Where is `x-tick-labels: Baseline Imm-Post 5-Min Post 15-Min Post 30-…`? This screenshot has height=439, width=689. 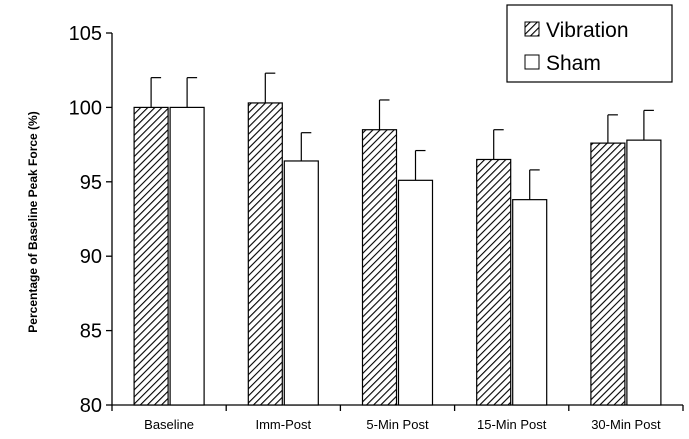 x-tick-labels: Baseline Imm-Post 5-Min Post 15-Min Post 30-… is located at coordinates (402, 424).